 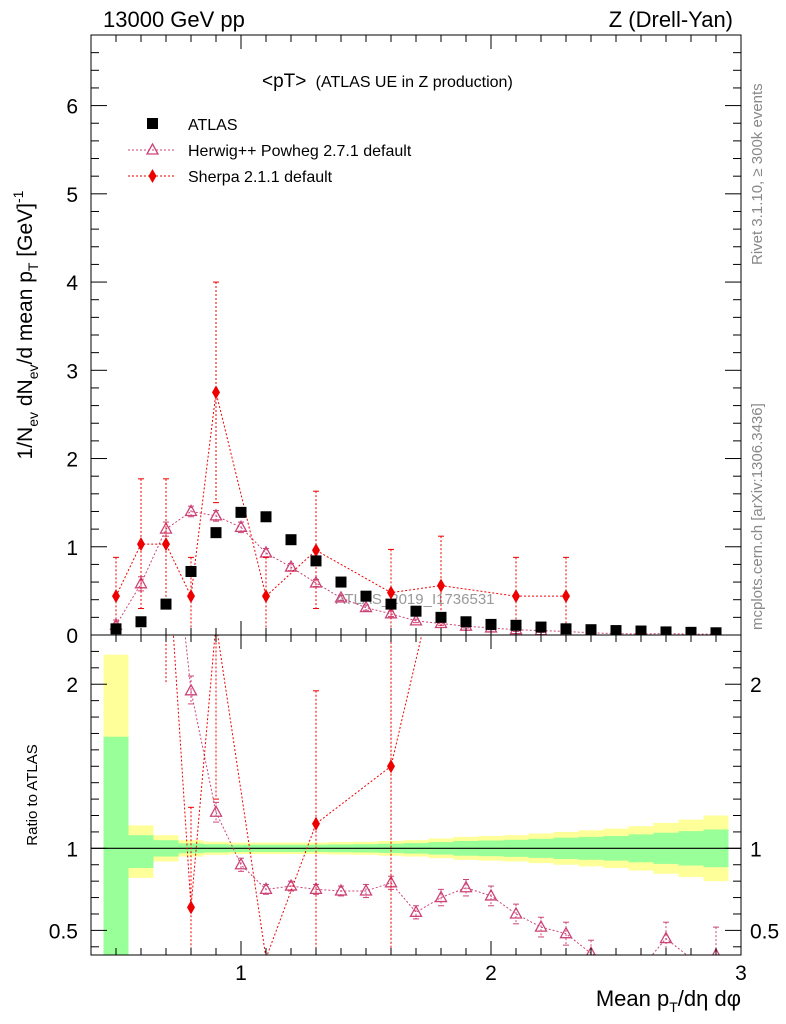 What do you see at coordinates (741, 973) in the screenshot?
I see `x-tick-label: 3` at bounding box center [741, 973].